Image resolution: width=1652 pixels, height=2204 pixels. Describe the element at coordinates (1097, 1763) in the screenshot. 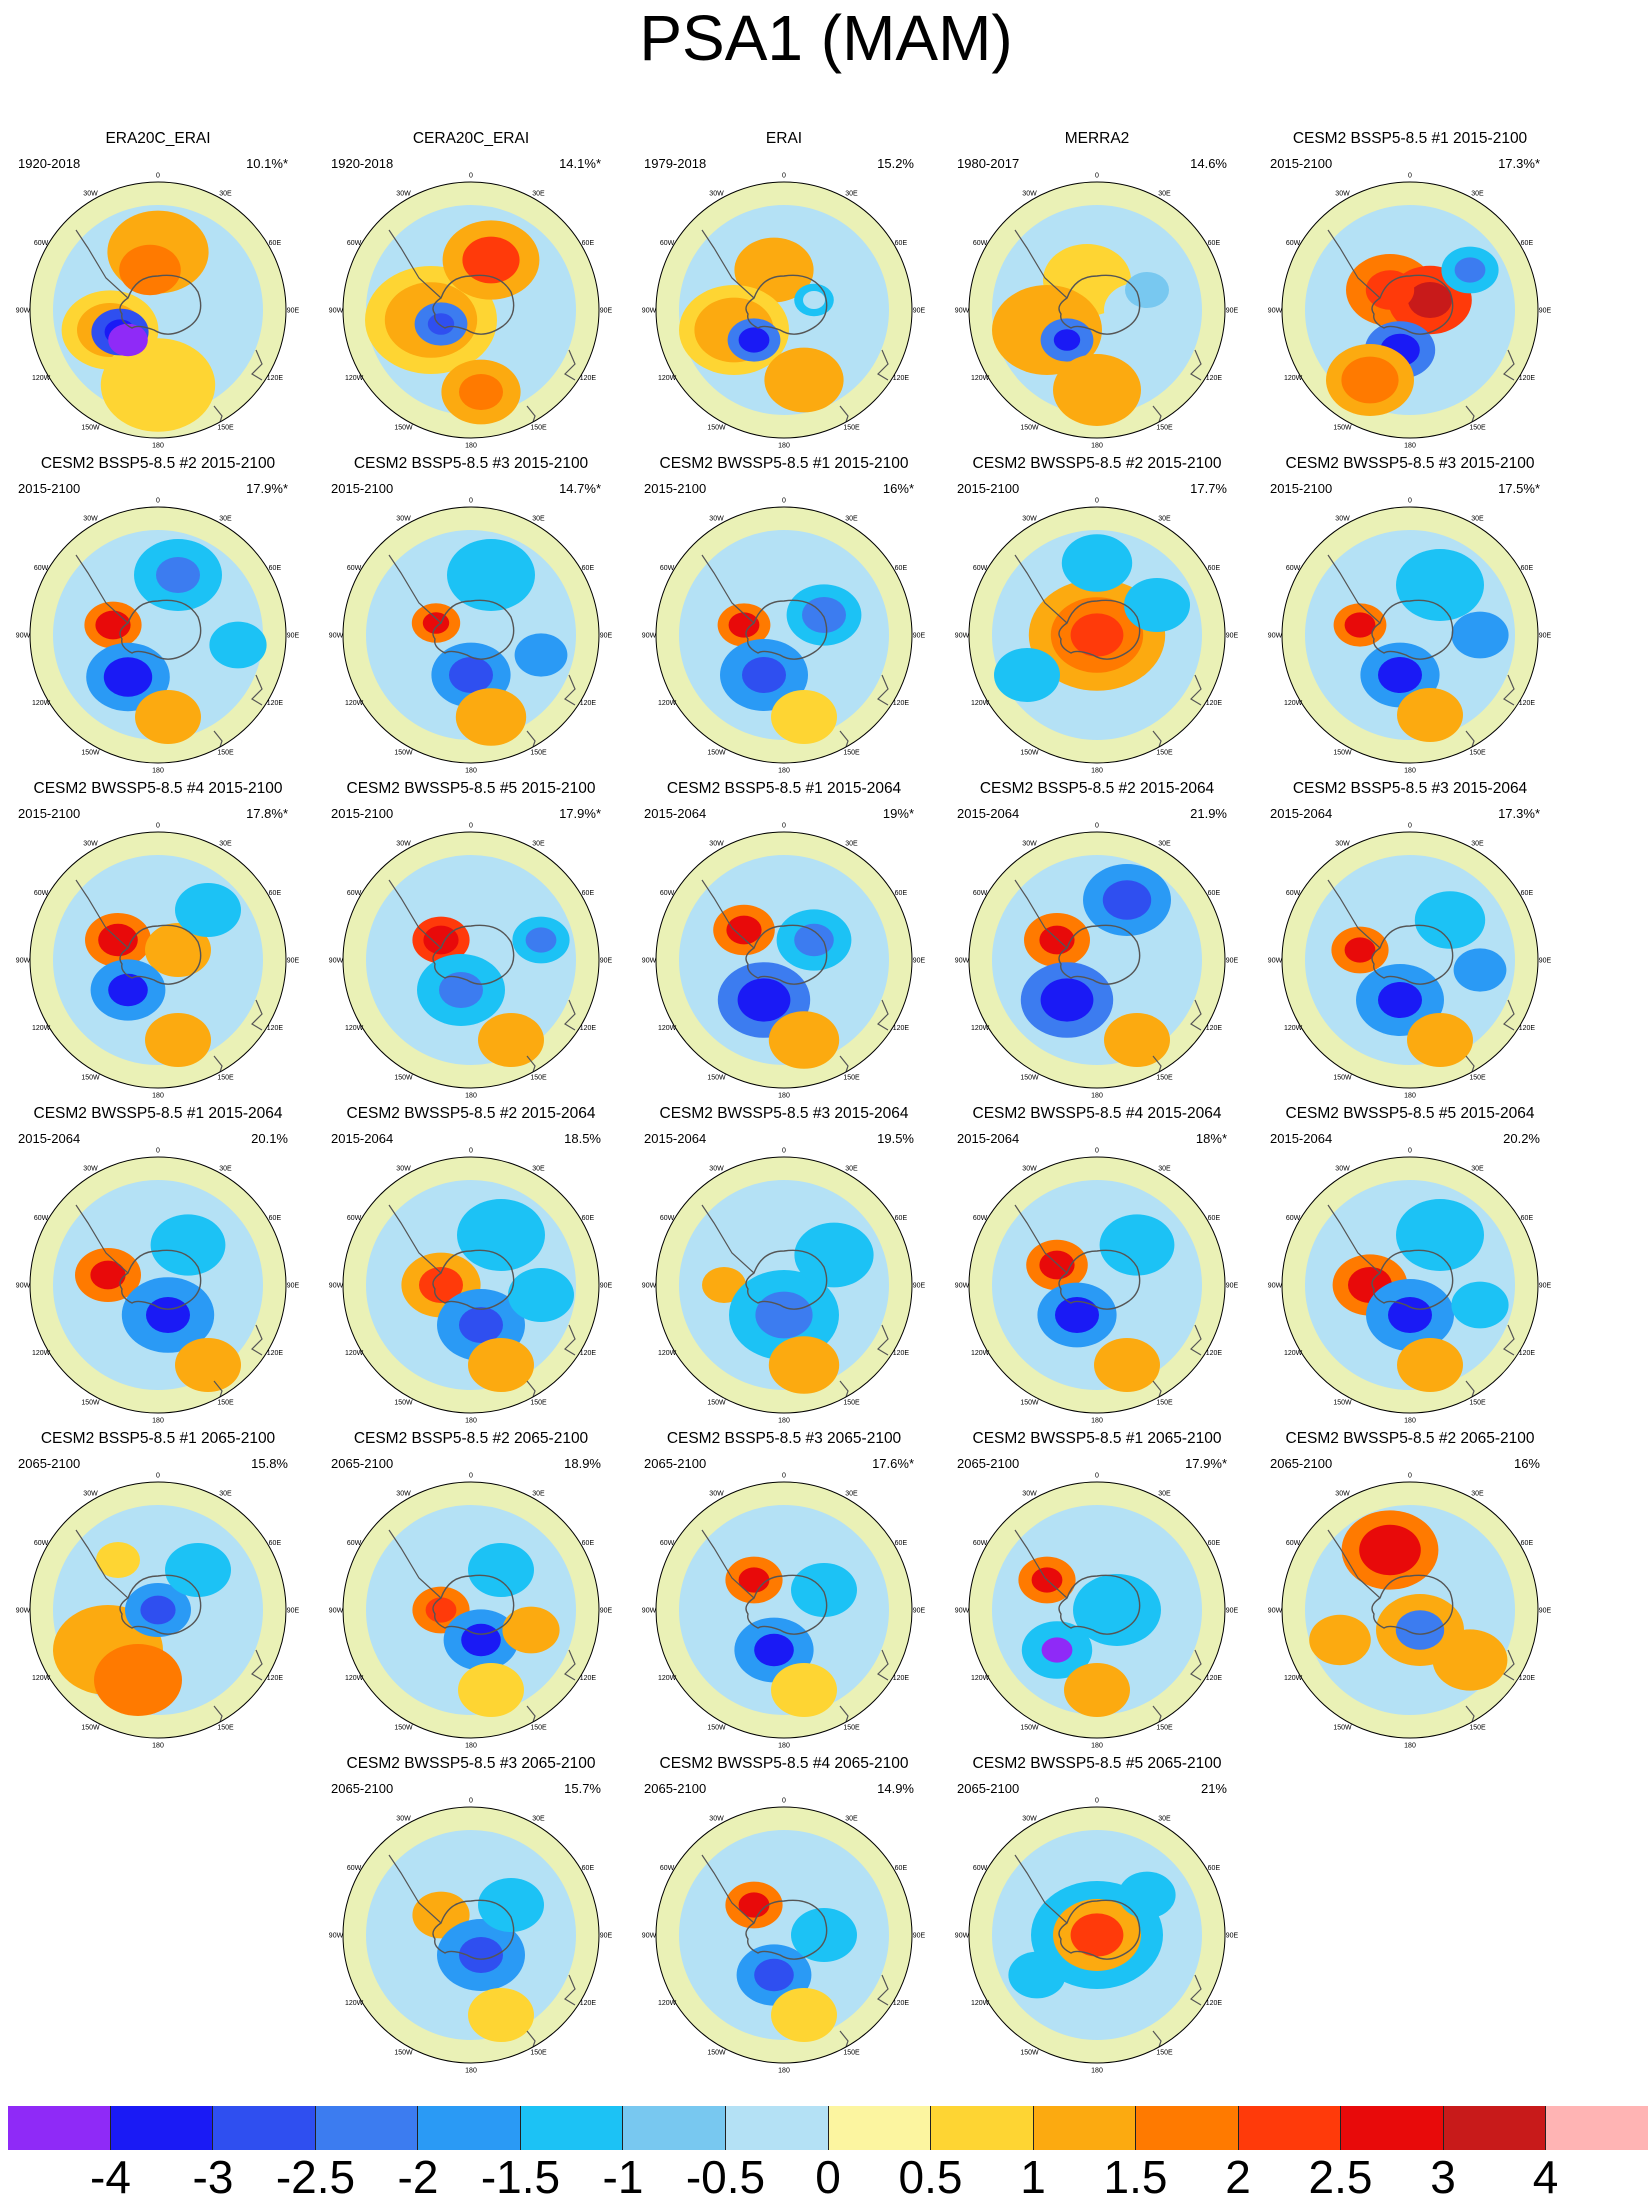

I see `panel-title: CESM2 BWSSP5-8.5 #5 2065-2100` at that location.